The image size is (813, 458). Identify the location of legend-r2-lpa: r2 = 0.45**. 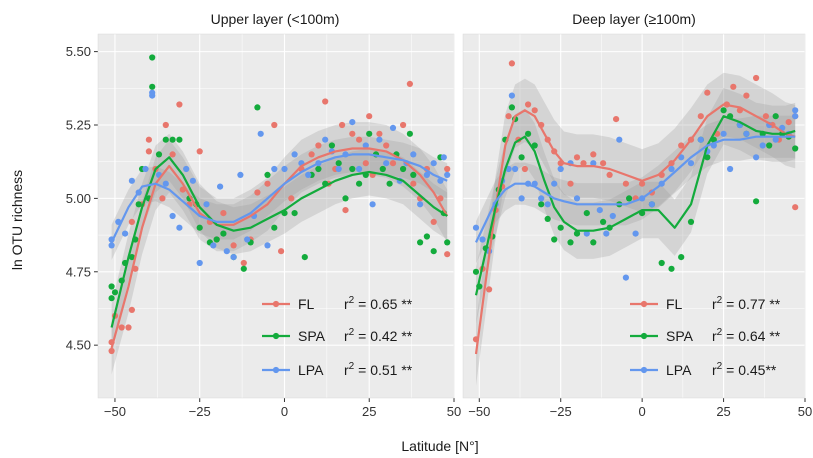
(744, 369).